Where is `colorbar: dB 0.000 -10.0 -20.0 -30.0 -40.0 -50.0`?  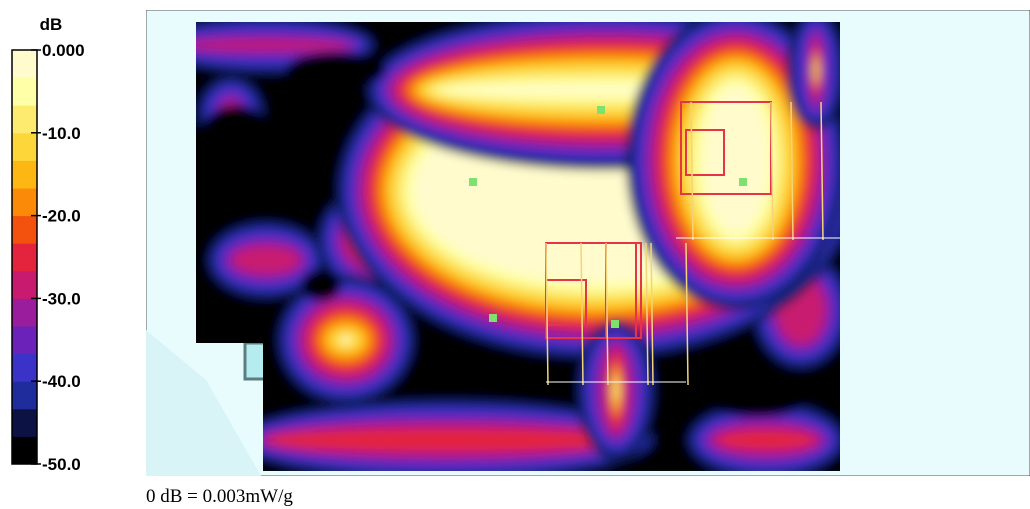
colorbar: dB 0.000 -10.0 -20.0 -30.0 -40.0 -50.0 is located at coordinates (48, 244).